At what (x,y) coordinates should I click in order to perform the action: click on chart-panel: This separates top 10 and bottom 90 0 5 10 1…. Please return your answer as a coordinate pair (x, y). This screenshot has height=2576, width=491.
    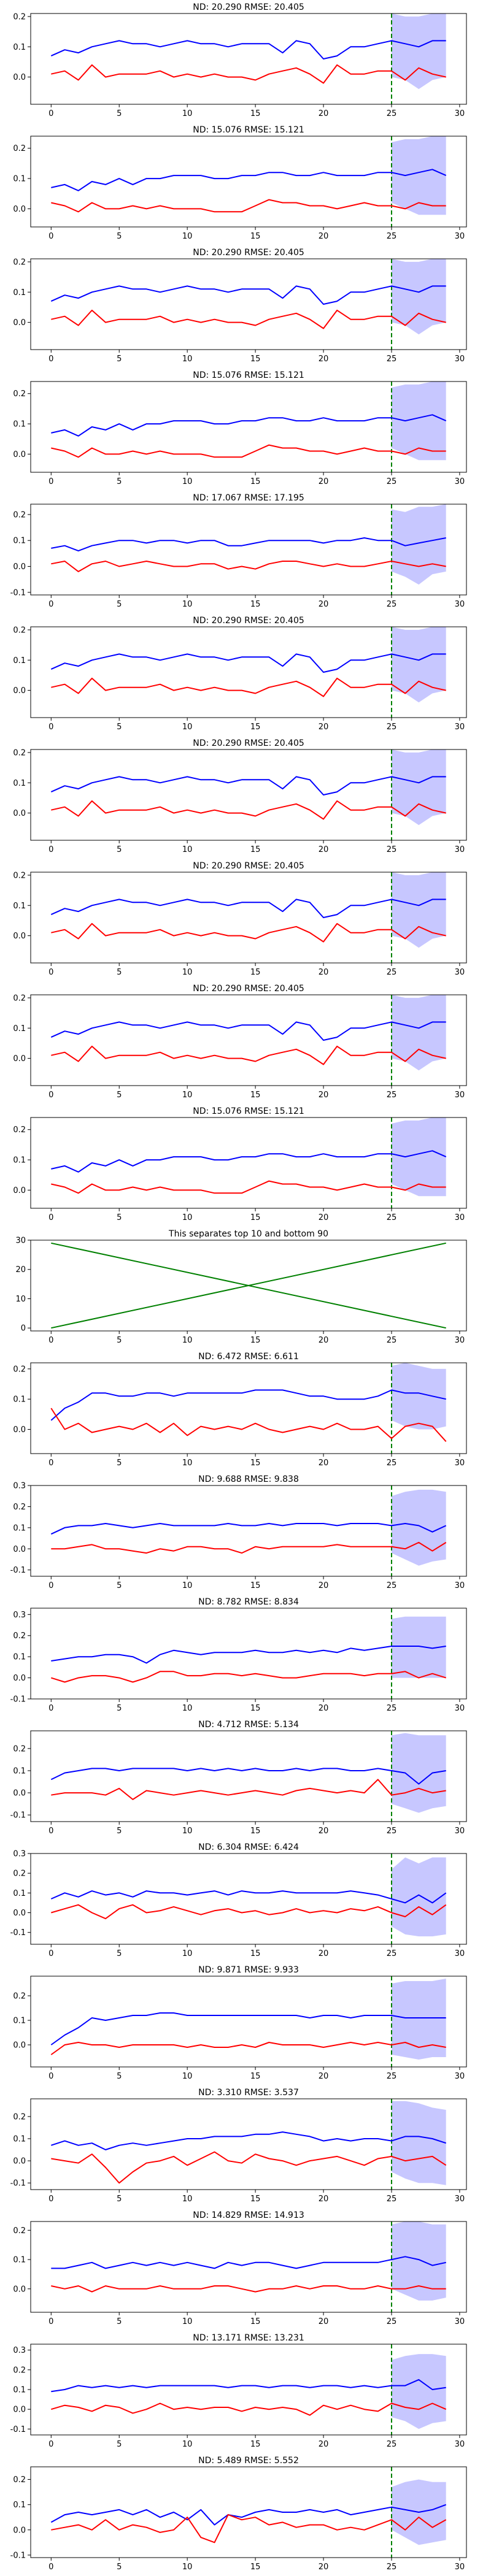
    Looking at the image, I should click on (245, 1288).